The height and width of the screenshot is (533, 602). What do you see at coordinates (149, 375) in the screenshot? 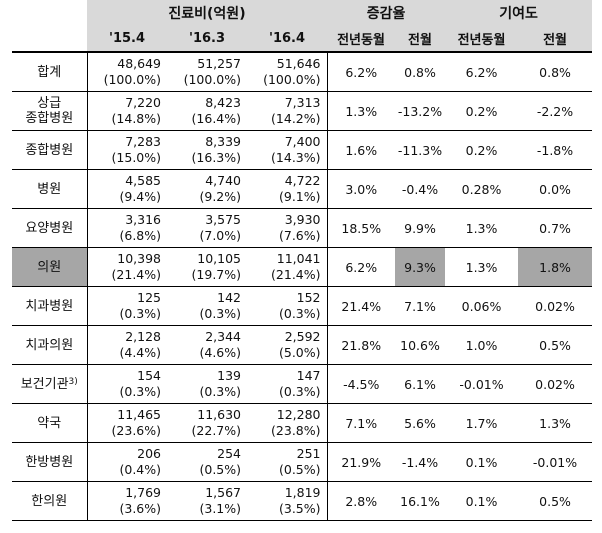
I see `cost-value: 154` at bounding box center [149, 375].